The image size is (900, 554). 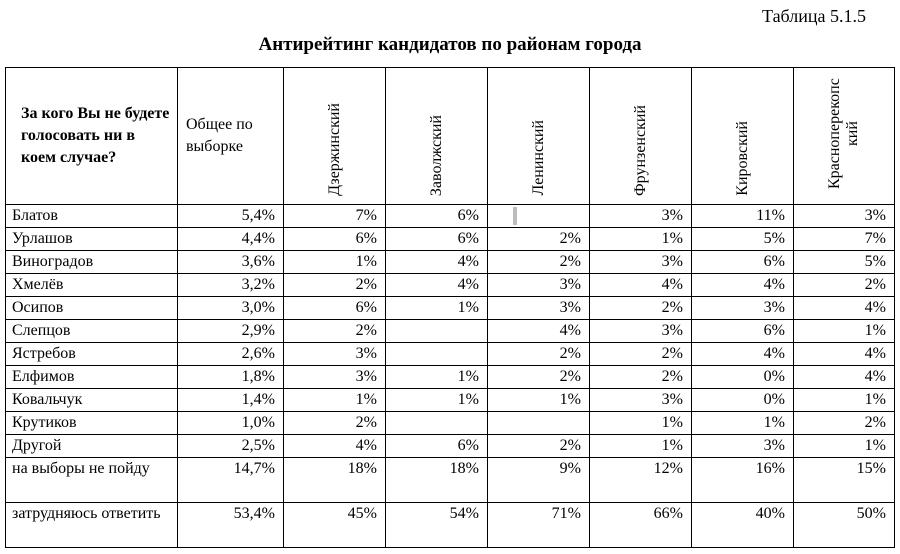 I want to click on district-header-kirovsky: Кировский, so click(x=742, y=136).